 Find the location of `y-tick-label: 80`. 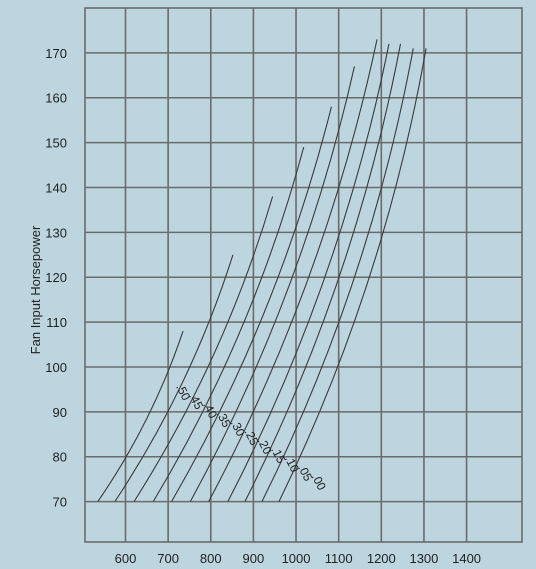

y-tick-label: 80 is located at coordinates (60, 457).